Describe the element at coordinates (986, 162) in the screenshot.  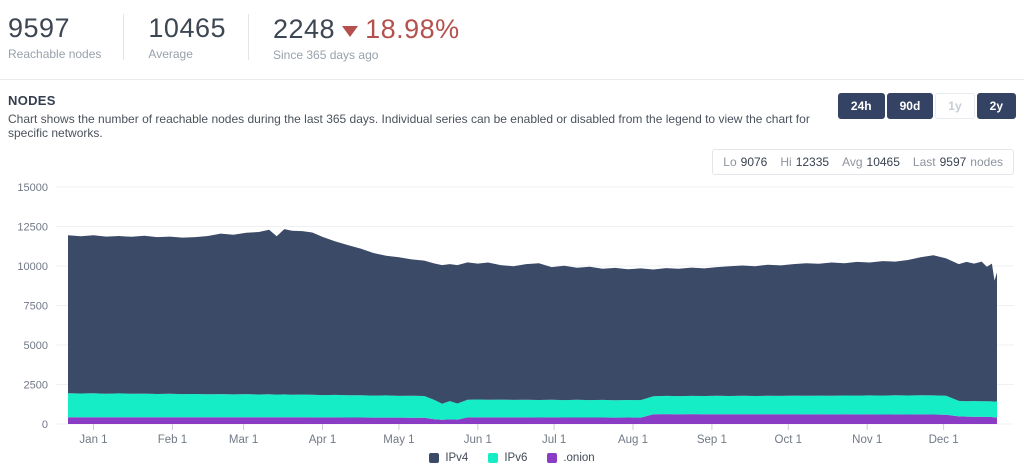
I see `stat-suffix: nodes` at that location.